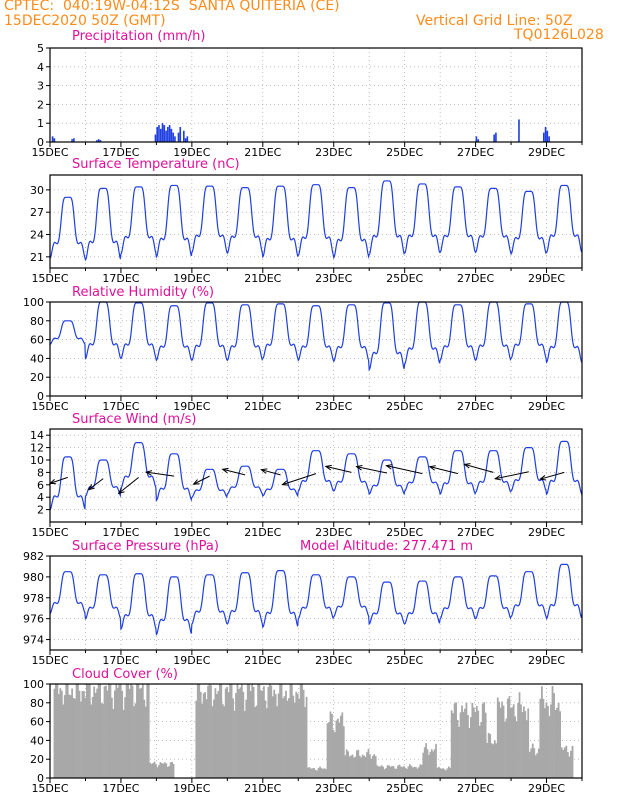 This screenshot has height=800, width=618. Describe the element at coordinates (333, 660) in the screenshot. I see `x-tick-label: 23DEC` at that location.